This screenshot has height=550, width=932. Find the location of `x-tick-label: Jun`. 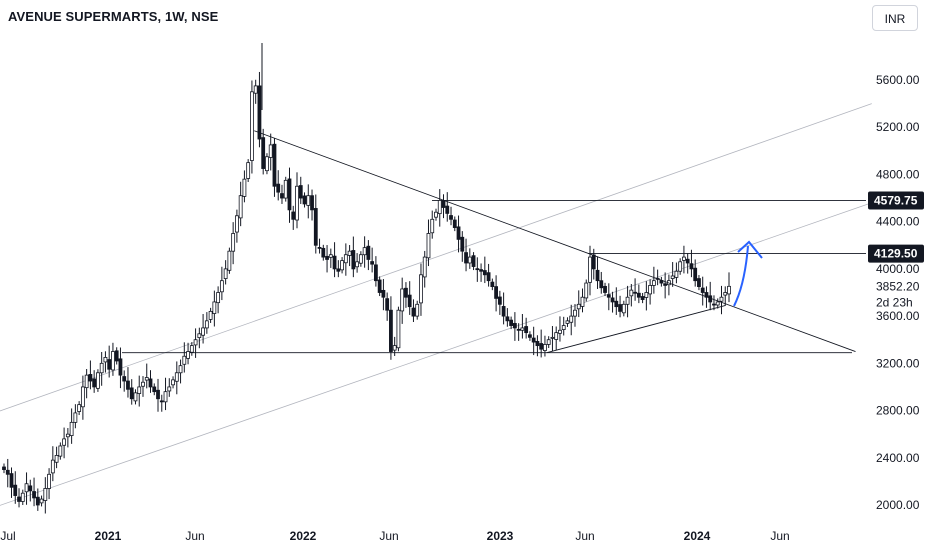

x-tick-label: Jun is located at coordinates (194, 536).